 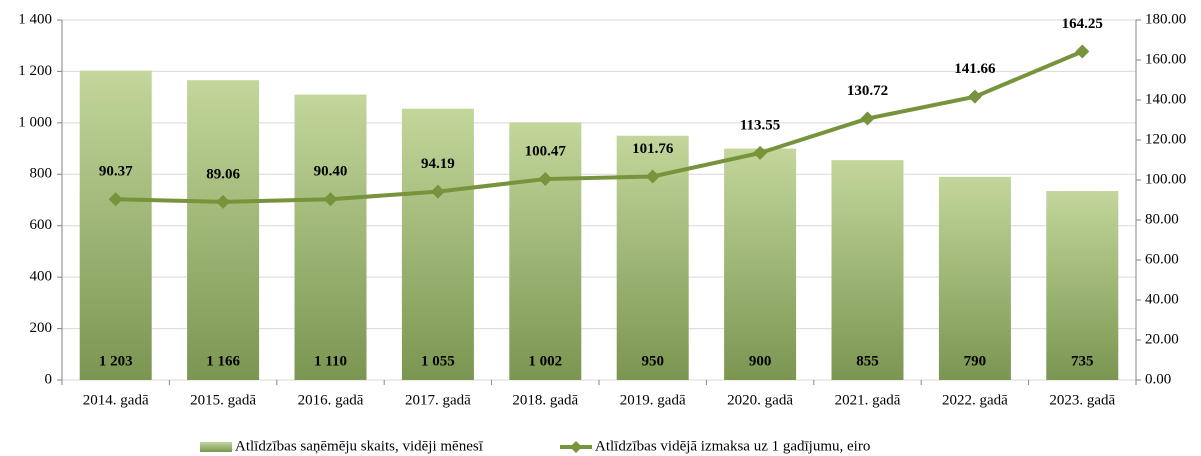 I want to click on x-tick-label: 2022. gadā, so click(x=975, y=400).